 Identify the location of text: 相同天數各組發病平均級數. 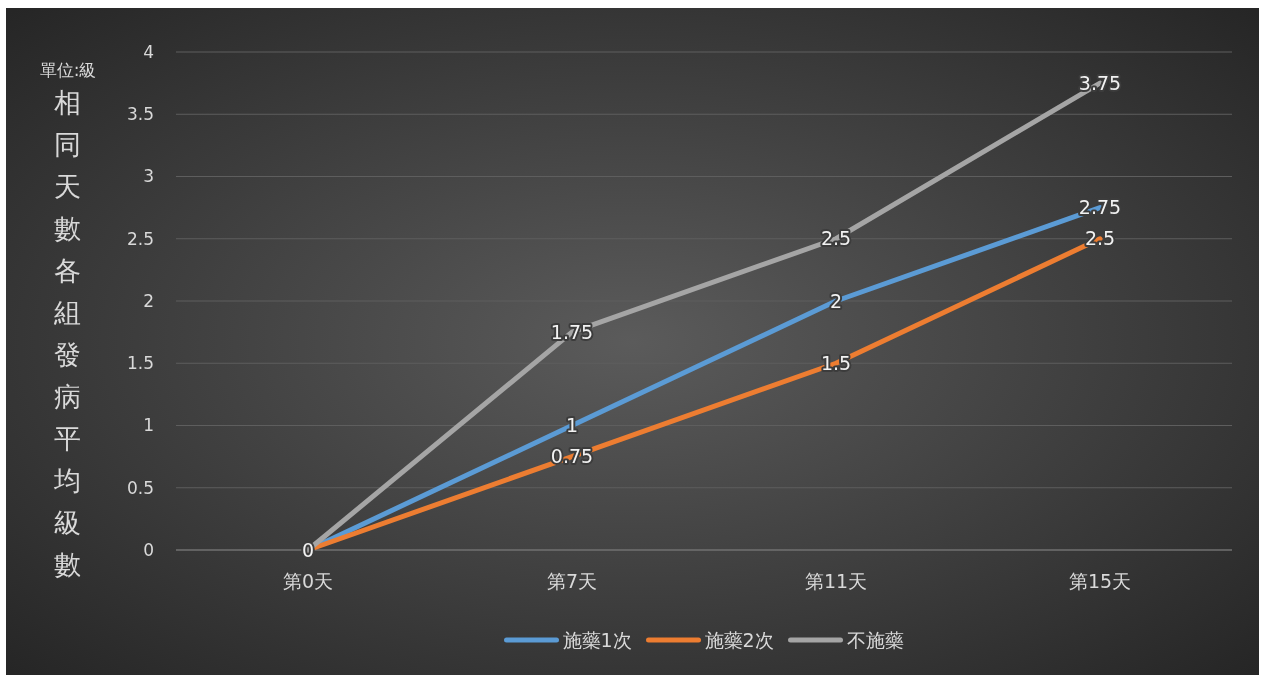
(67, 333).